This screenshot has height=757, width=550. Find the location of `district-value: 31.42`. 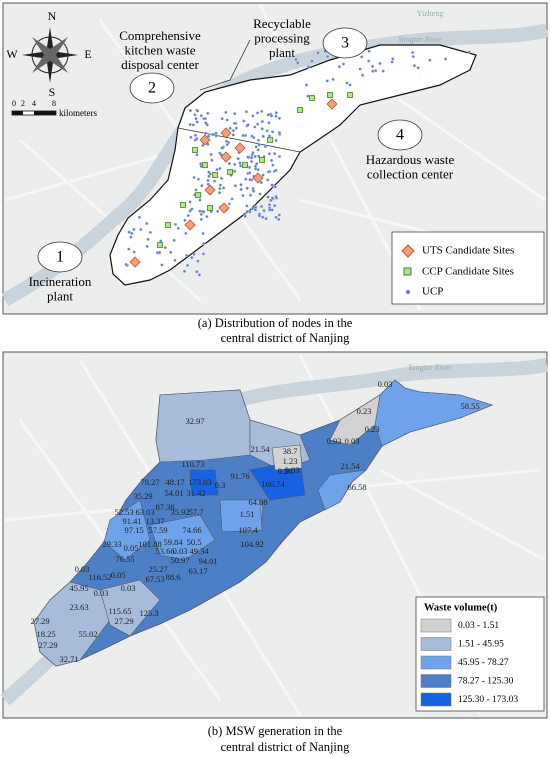

district-value: 31.42 is located at coordinates (195, 493).